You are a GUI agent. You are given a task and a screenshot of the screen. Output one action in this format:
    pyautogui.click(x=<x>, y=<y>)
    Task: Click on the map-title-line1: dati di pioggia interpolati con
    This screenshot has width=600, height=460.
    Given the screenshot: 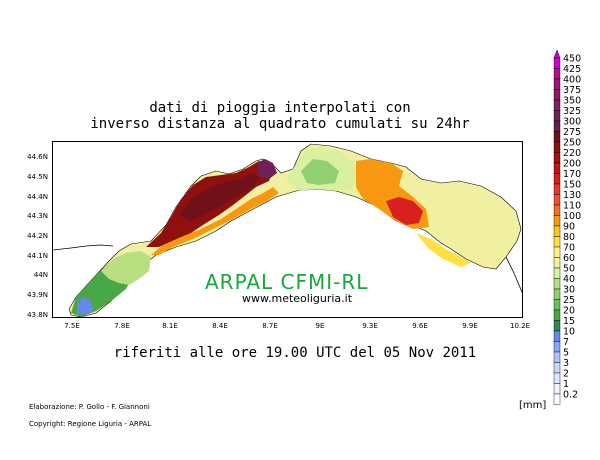 What is the action you would take?
    pyautogui.click(x=280, y=108)
    